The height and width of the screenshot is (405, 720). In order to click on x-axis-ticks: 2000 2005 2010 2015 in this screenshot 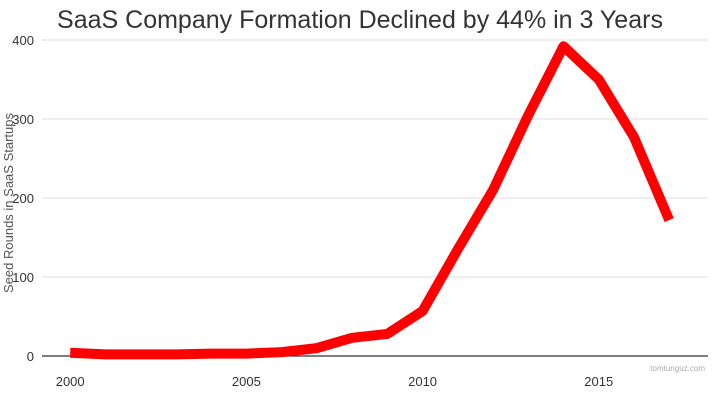, I will do `click(334, 381)`.